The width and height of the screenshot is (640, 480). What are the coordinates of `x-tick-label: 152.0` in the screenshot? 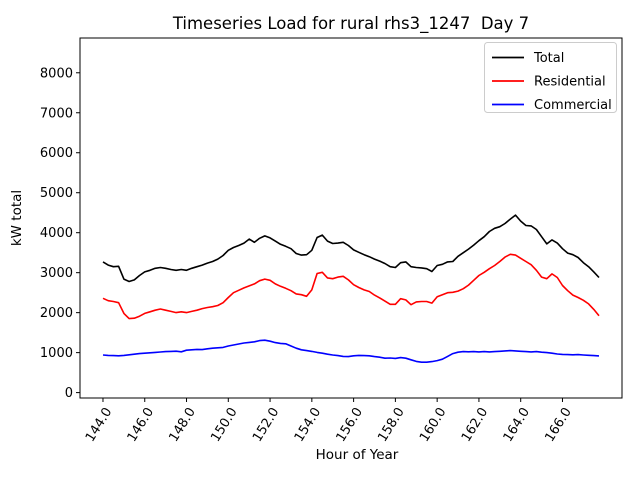 It's located at (266, 425).